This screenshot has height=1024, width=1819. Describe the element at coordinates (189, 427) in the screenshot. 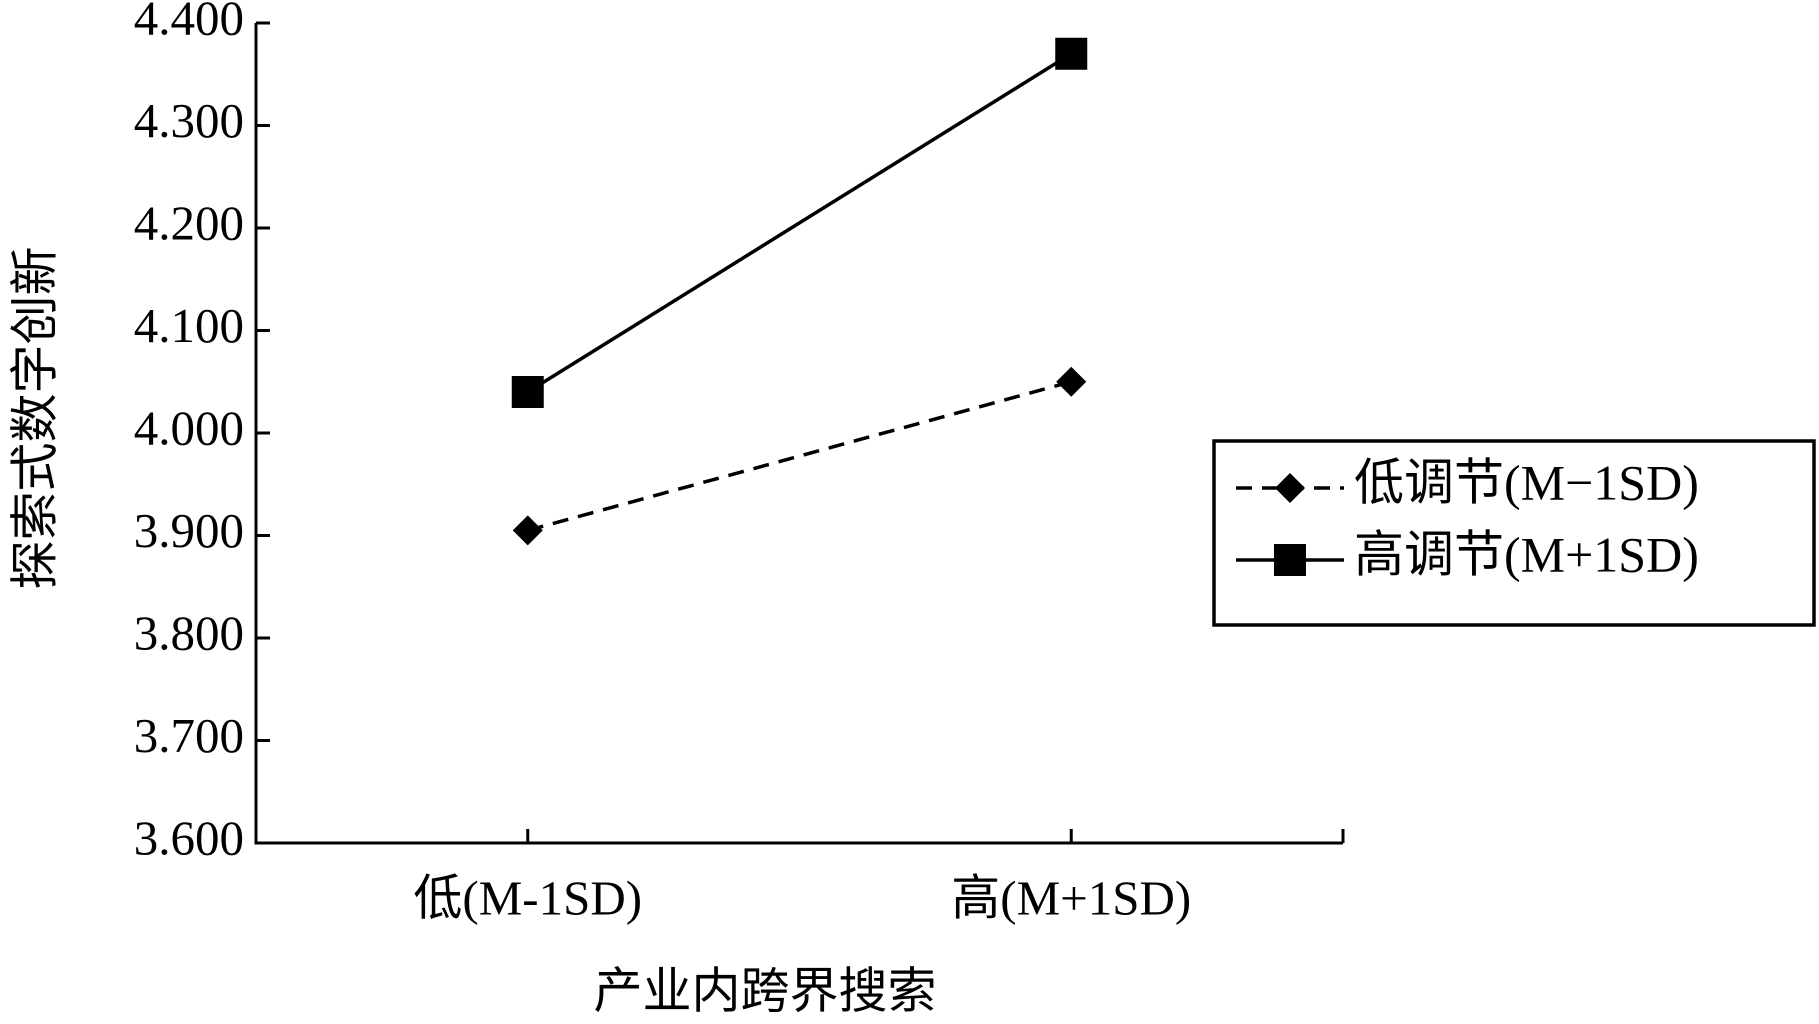

I see `y-tick-label: 4.000` at that location.